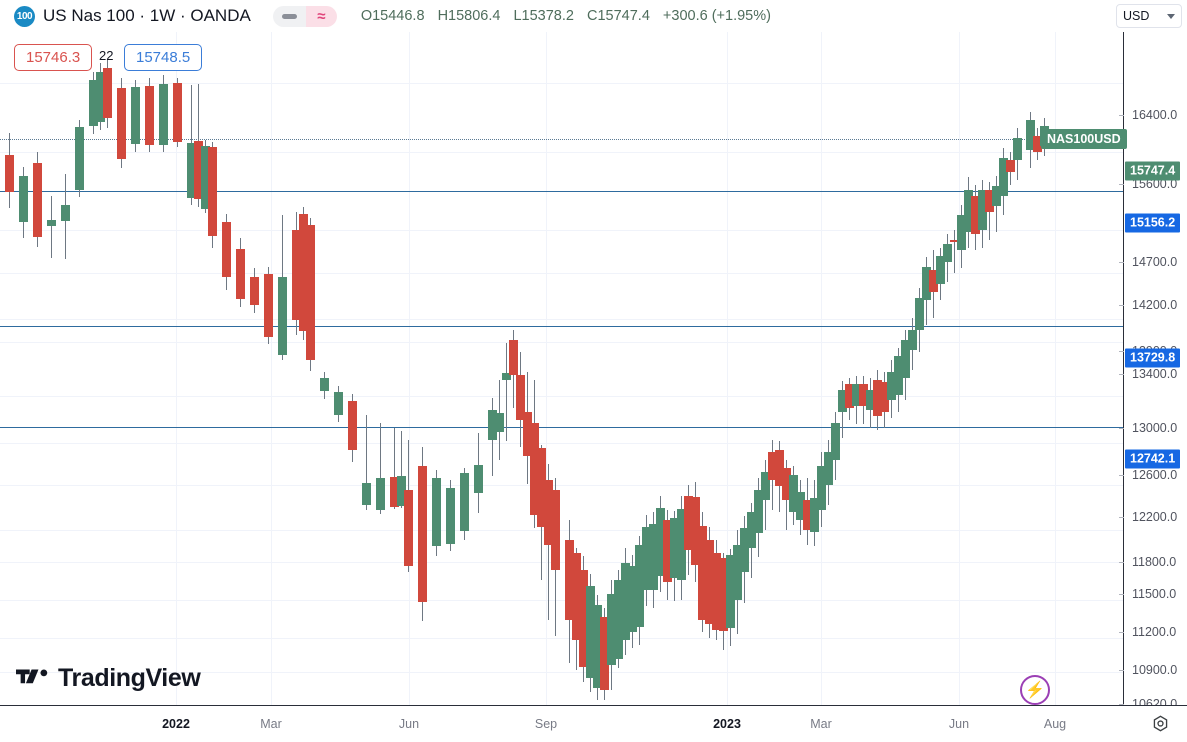  What do you see at coordinates (1155, 262) in the screenshot?
I see `price-axis-label: 14700.0` at bounding box center [1155, 262].